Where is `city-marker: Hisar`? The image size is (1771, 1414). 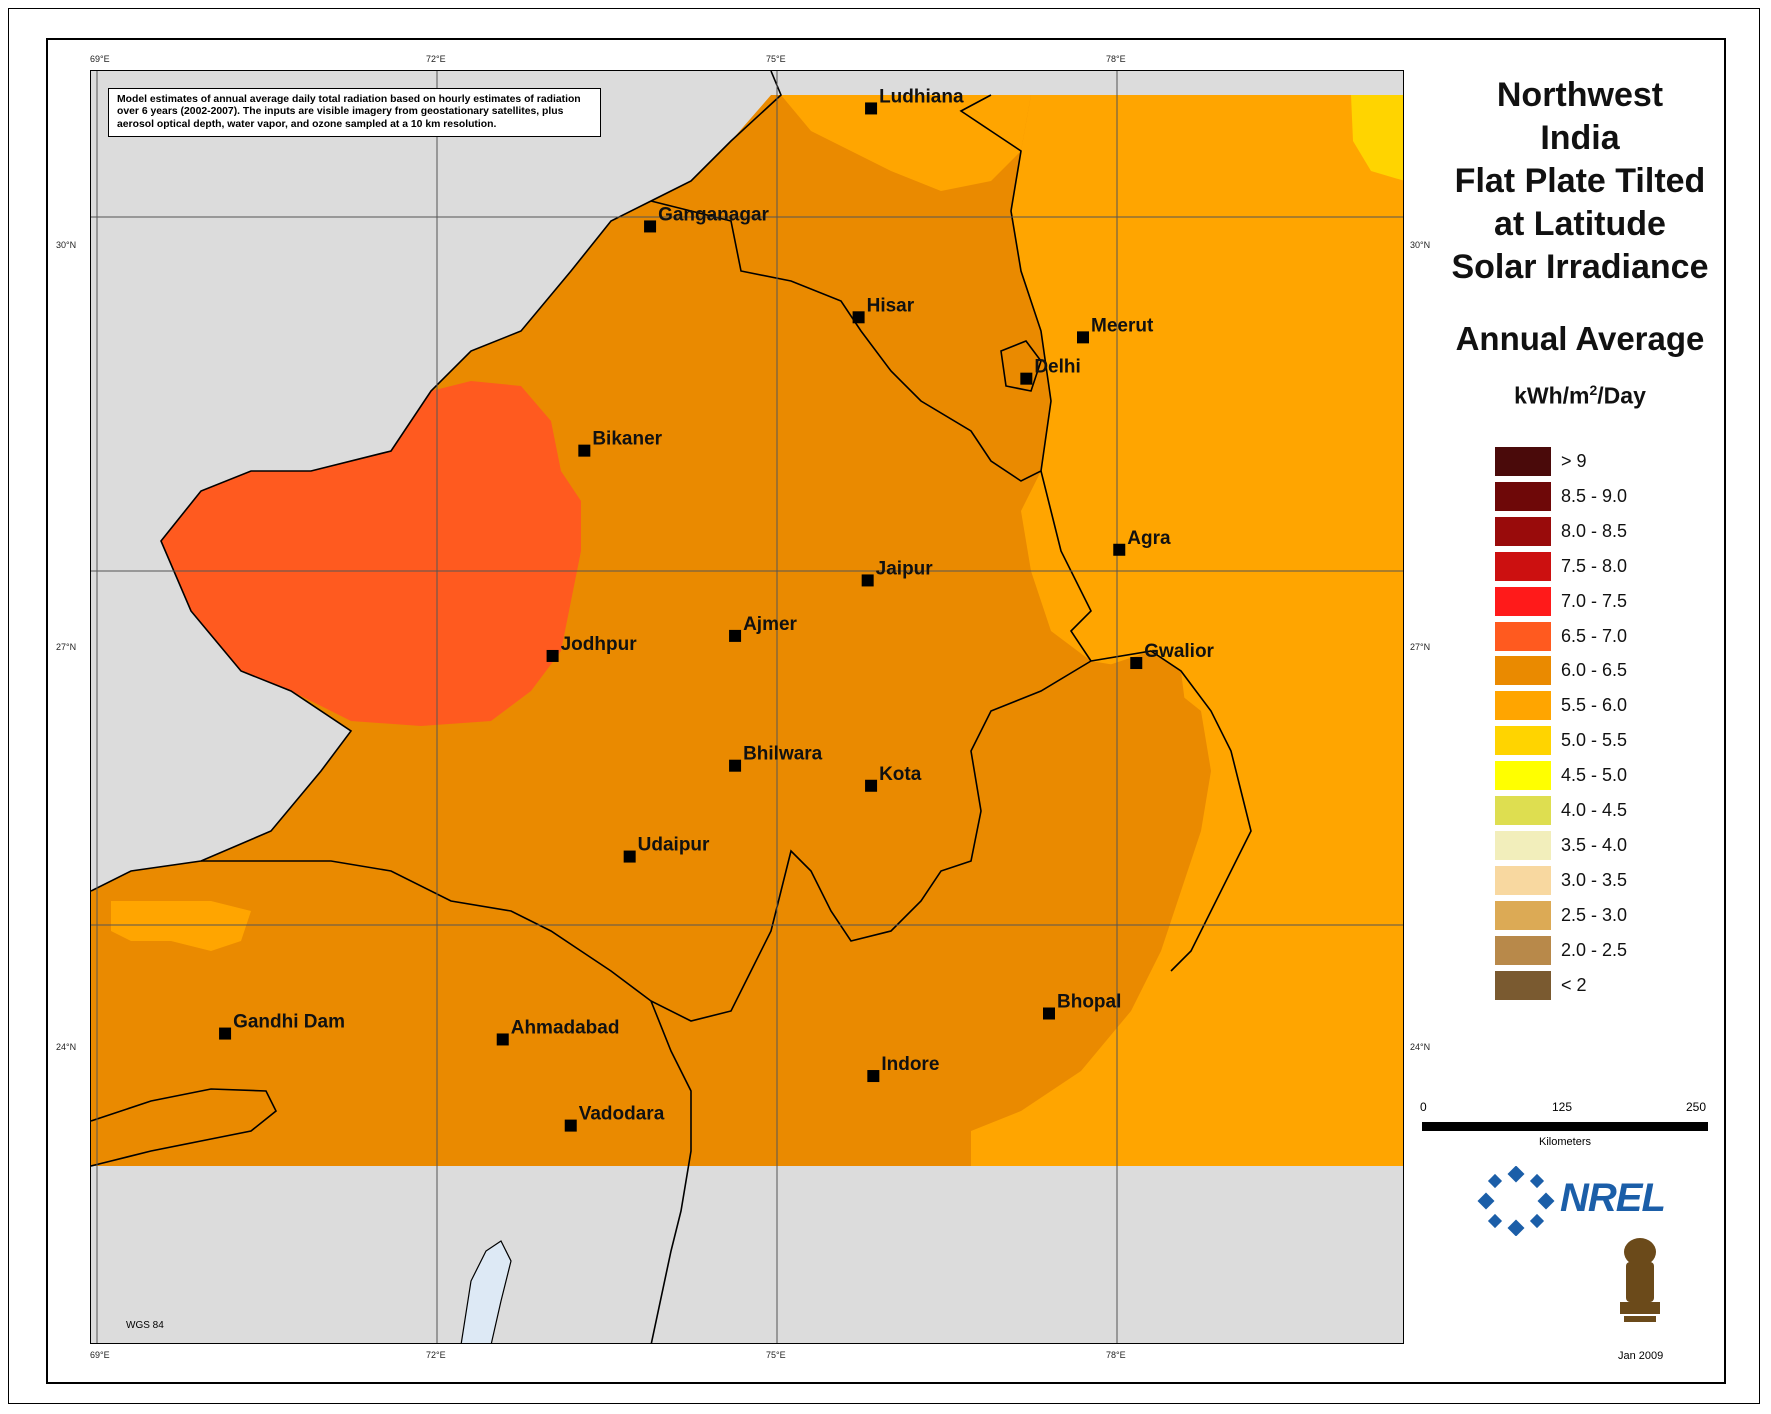
city-marker: Hisar is located at coordinates (883, 309).